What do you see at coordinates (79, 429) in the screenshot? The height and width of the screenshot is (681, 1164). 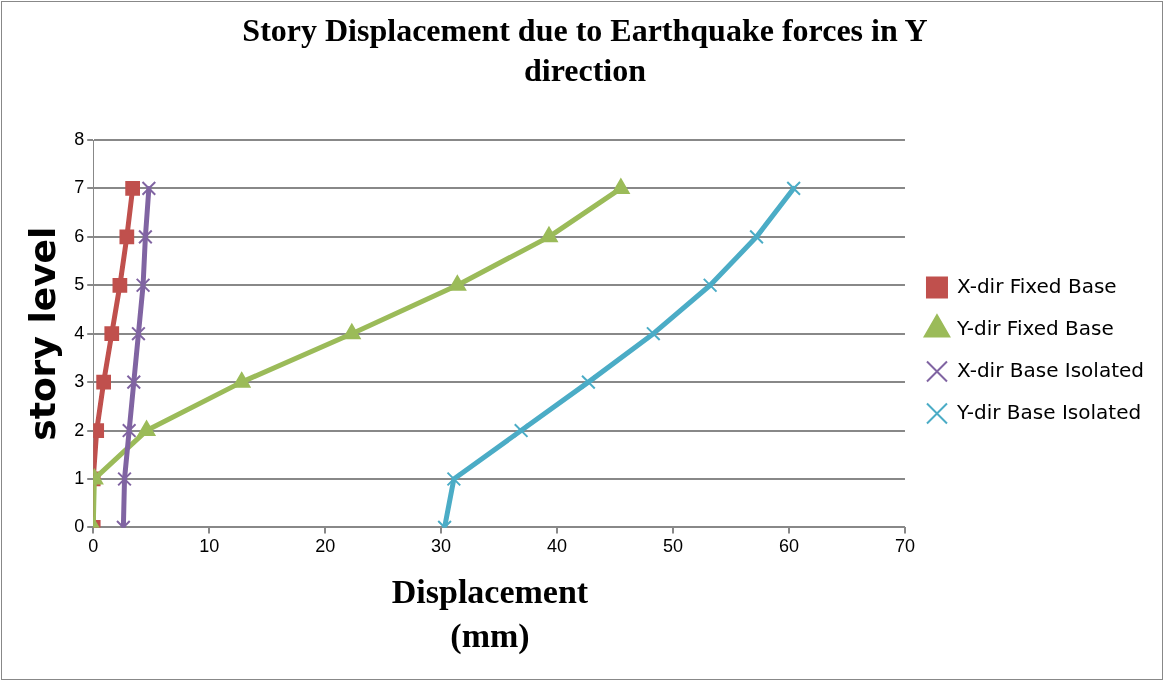 I see `y-tick-label: 2` at bounding box center [79, 429].